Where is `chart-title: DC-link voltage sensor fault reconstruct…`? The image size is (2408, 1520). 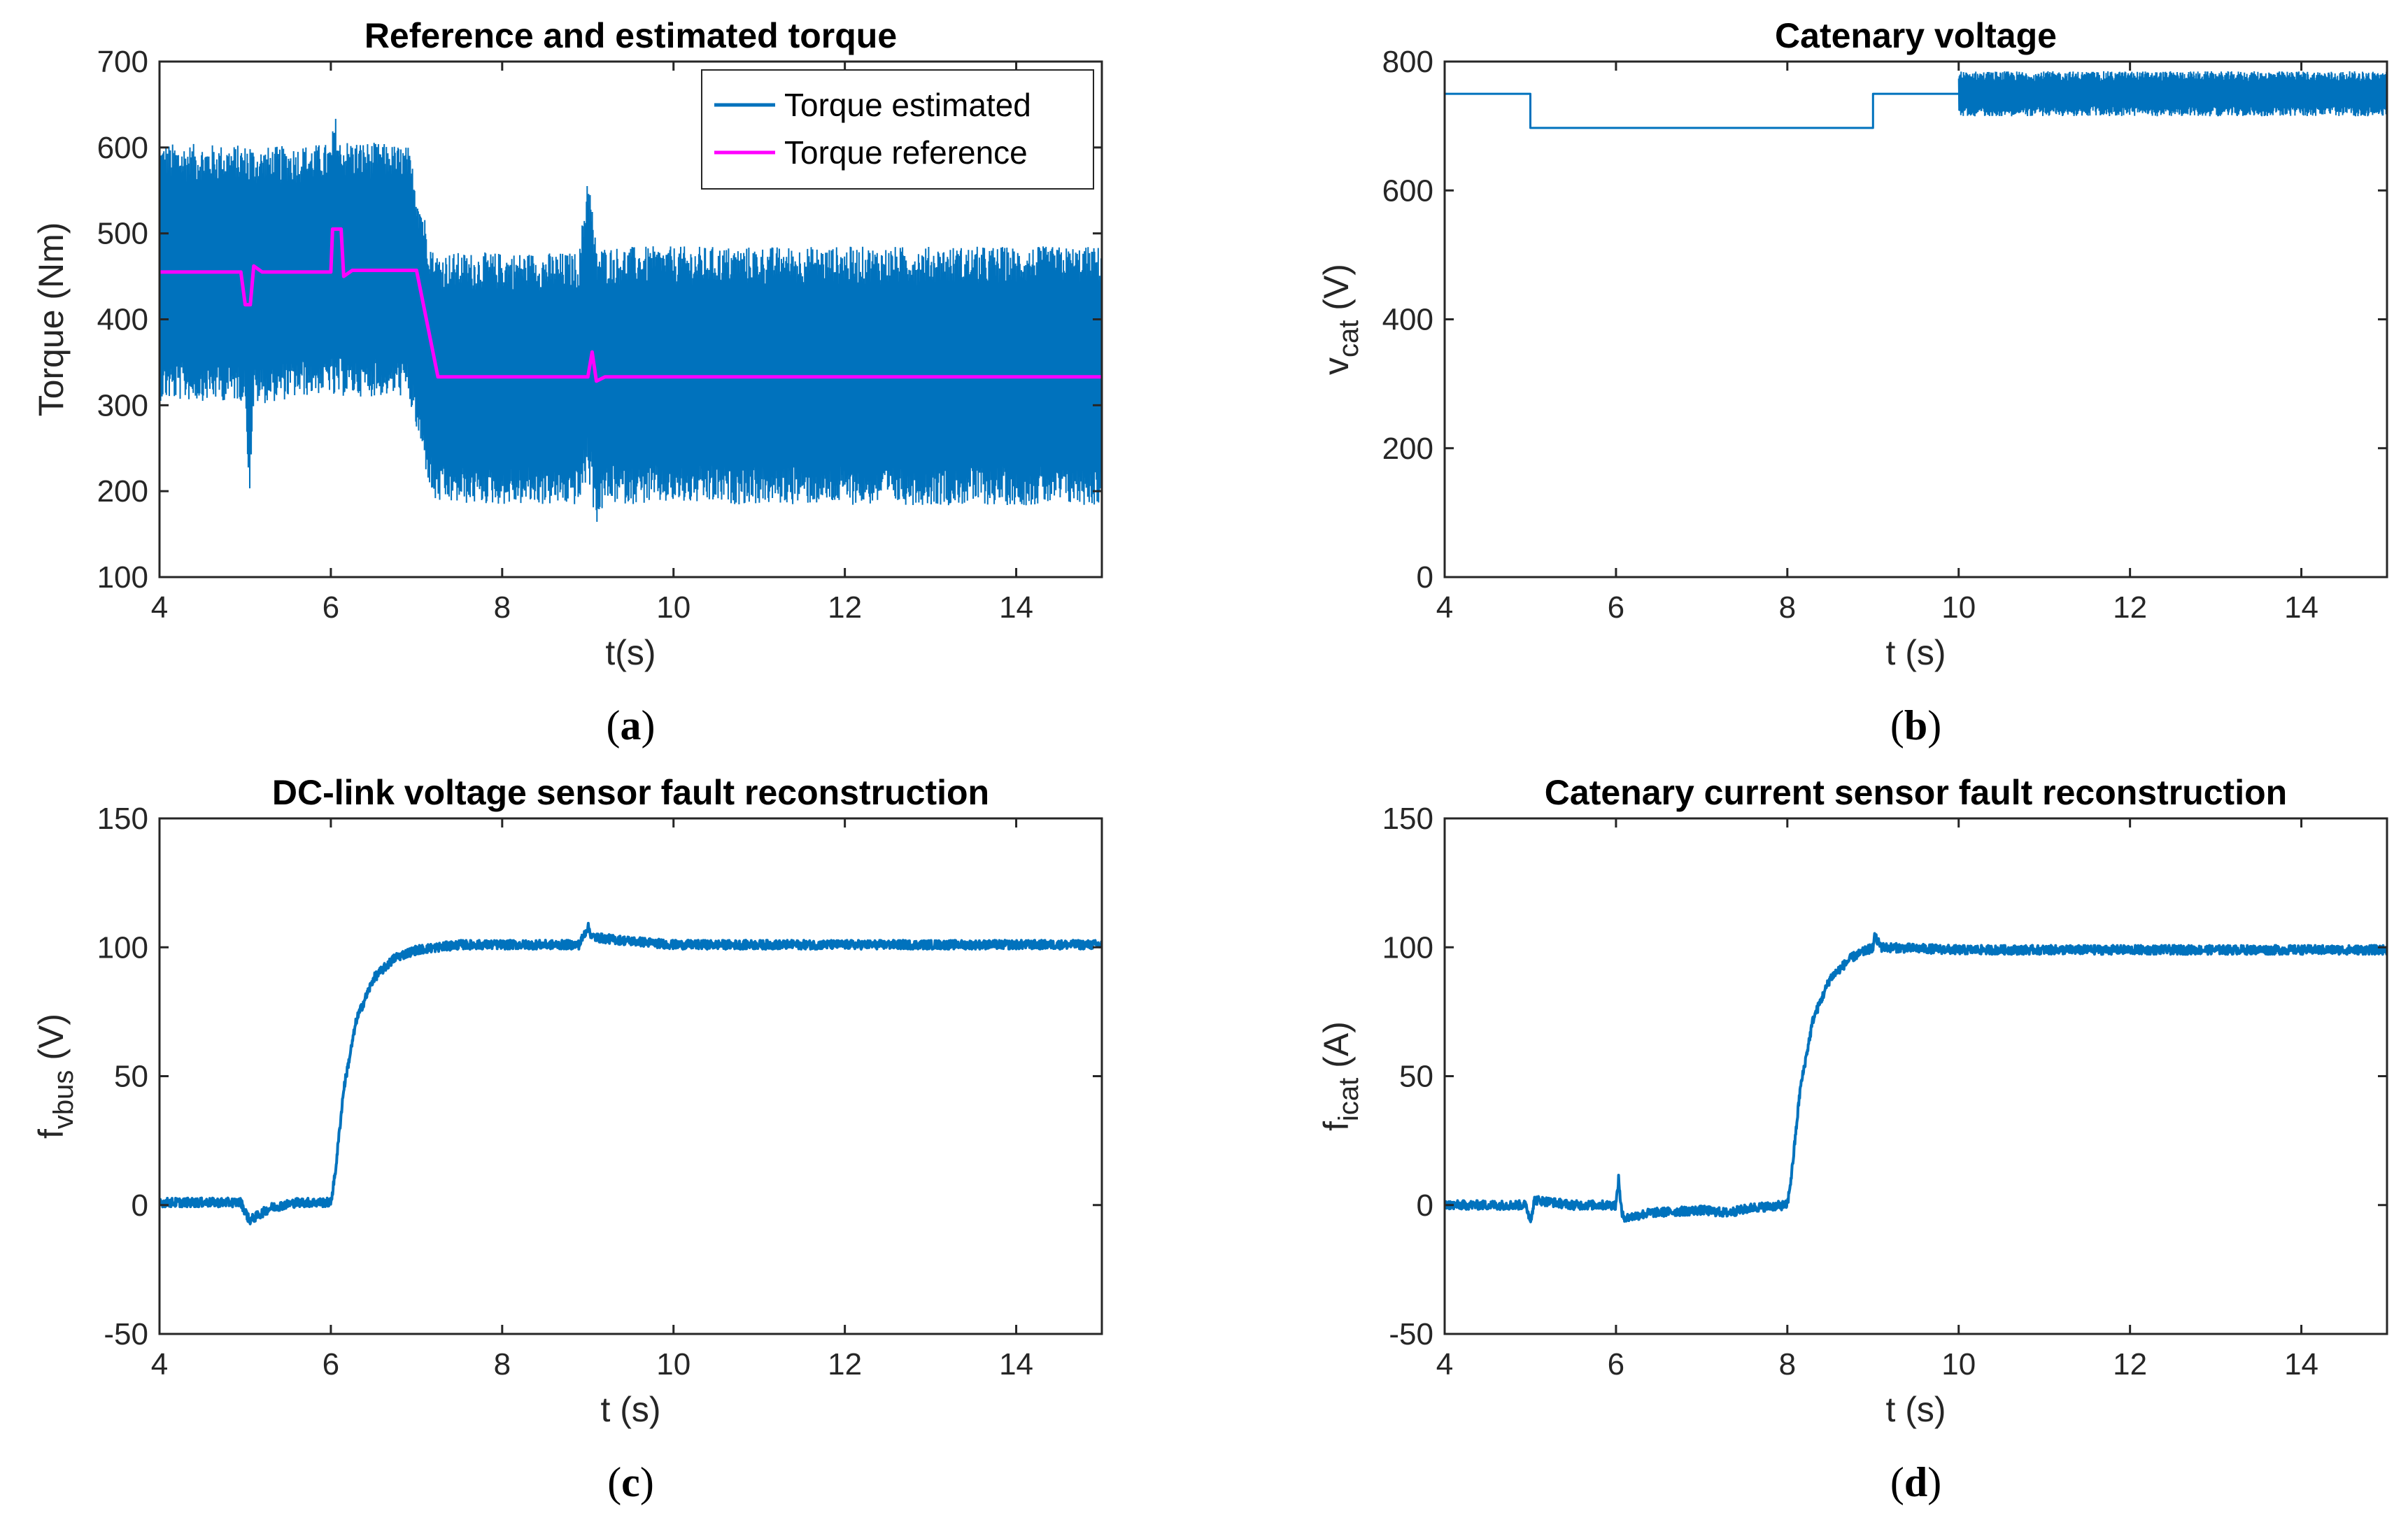
chart-title: DC-link voltage sensor fault reconstruct… is located at coordinates (631, 793).